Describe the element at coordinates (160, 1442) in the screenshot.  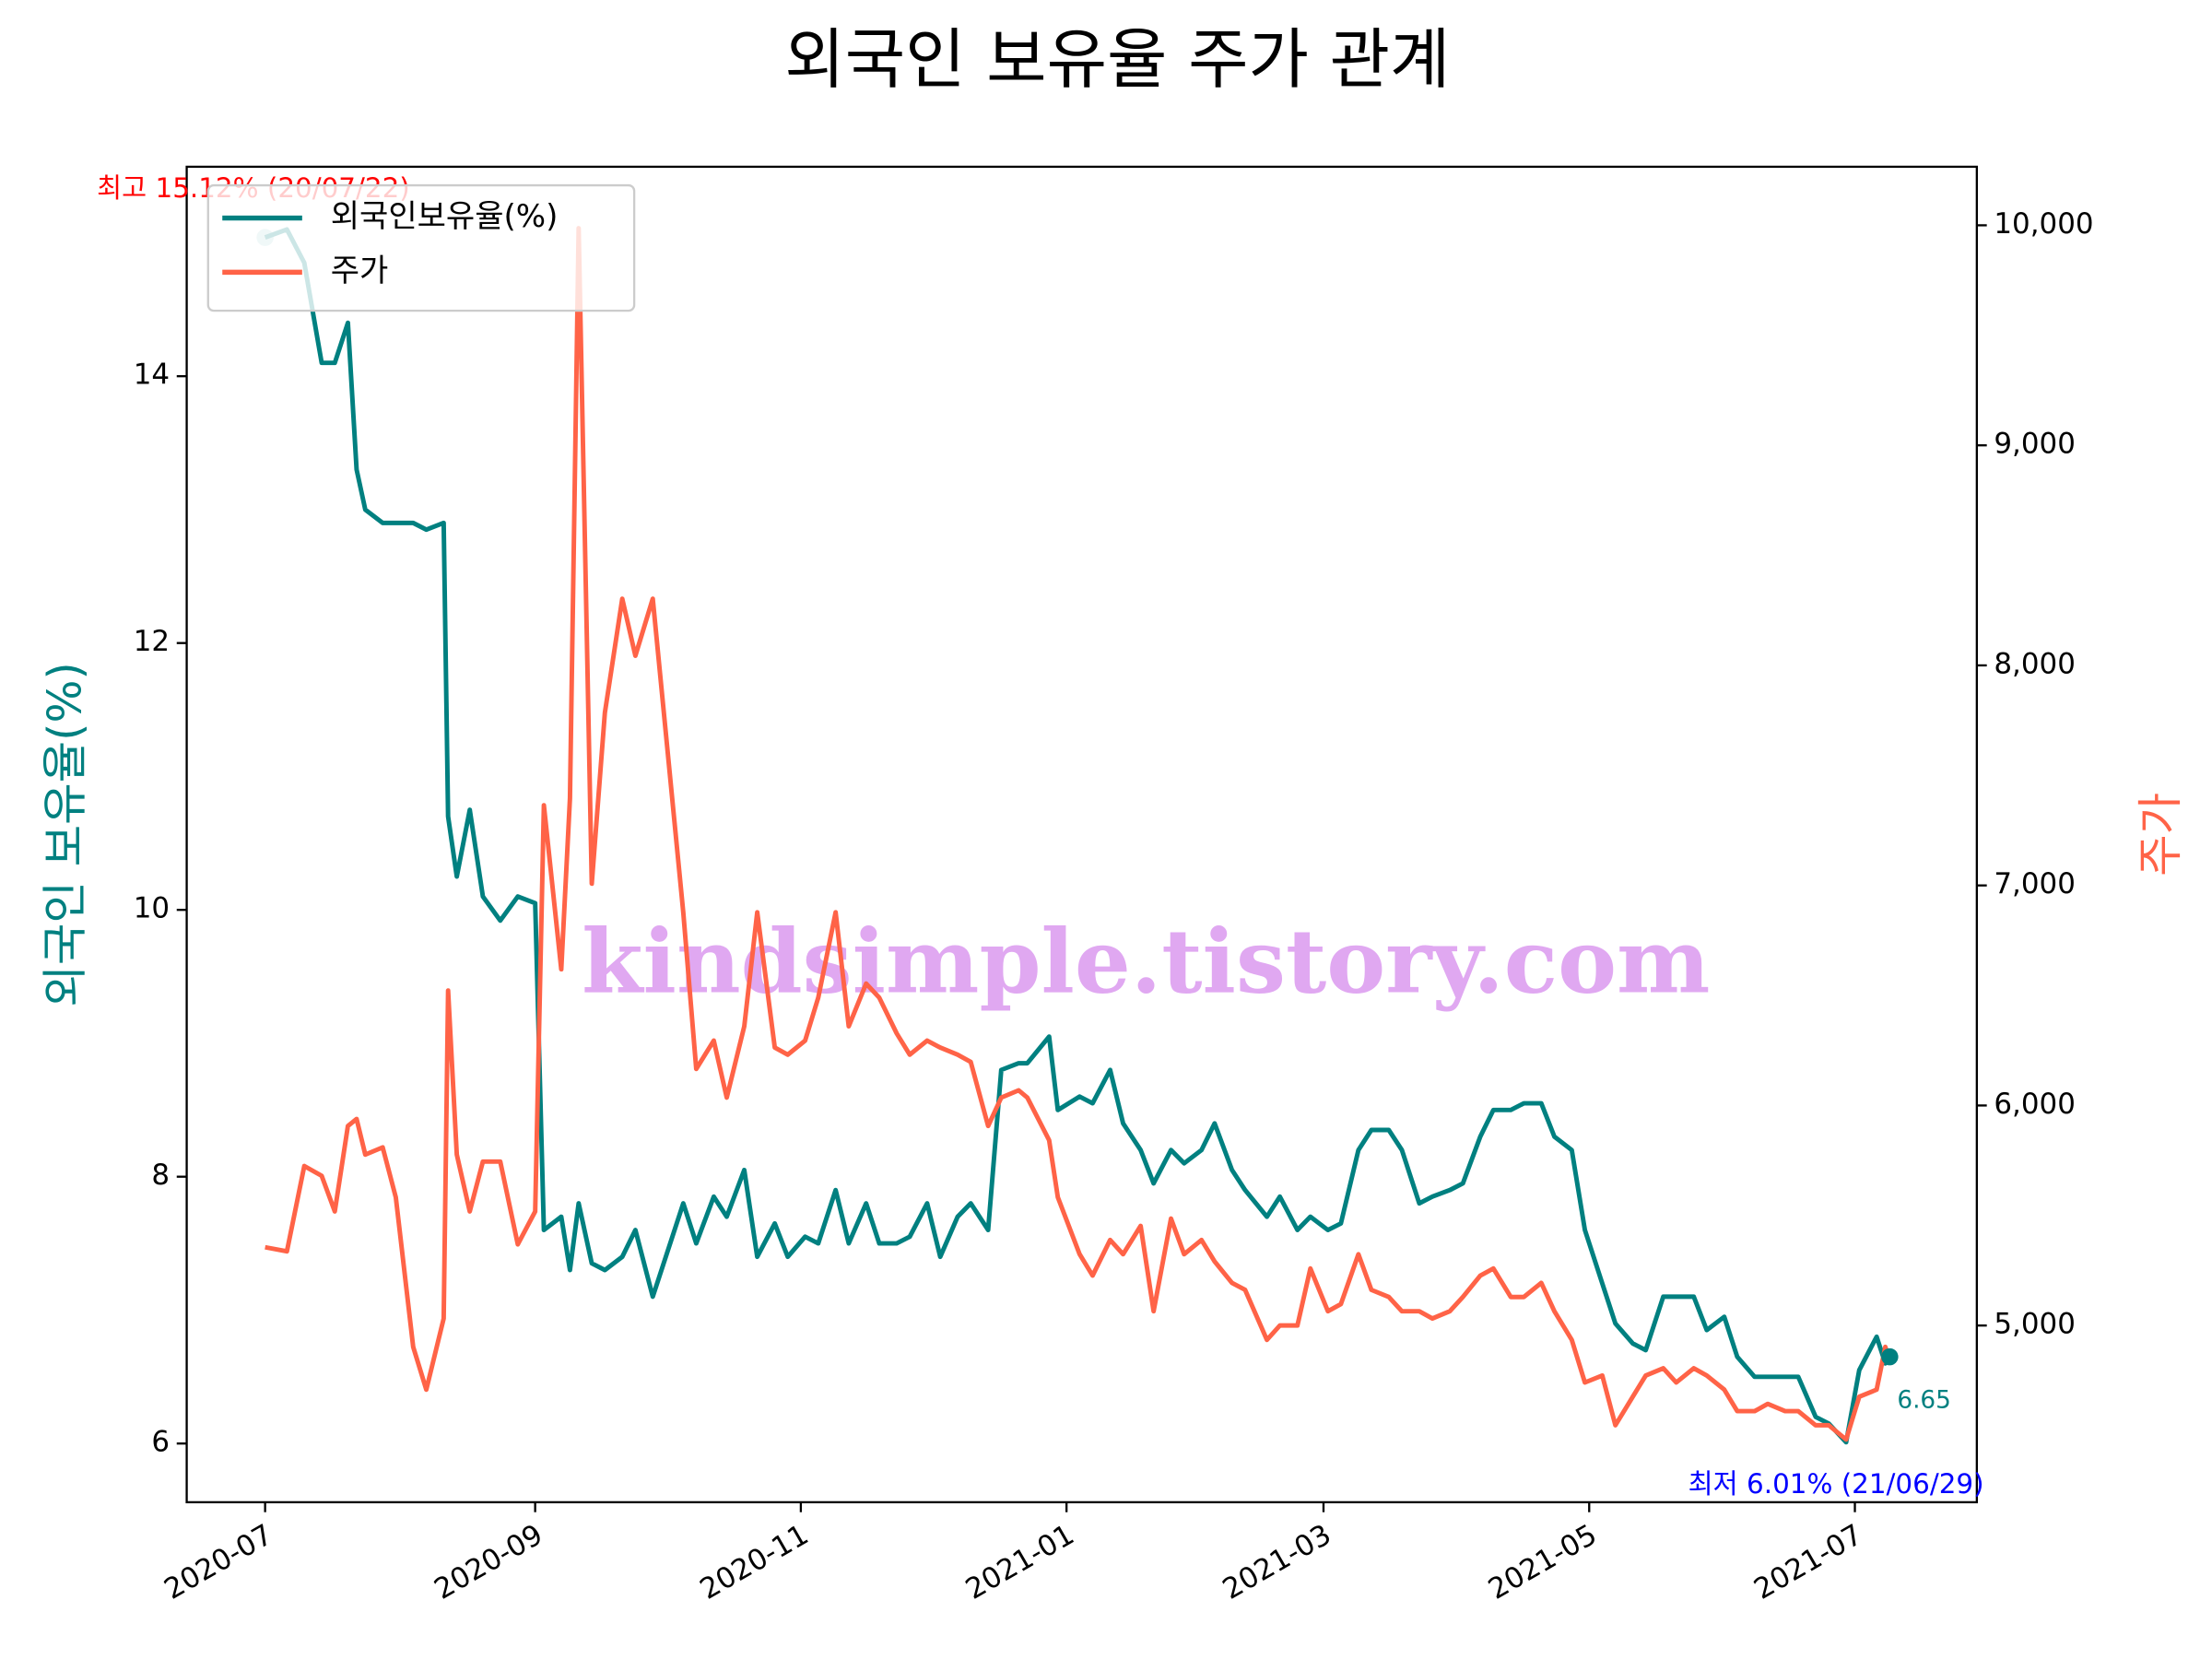
I see `y-tick-label: 6` at that location.